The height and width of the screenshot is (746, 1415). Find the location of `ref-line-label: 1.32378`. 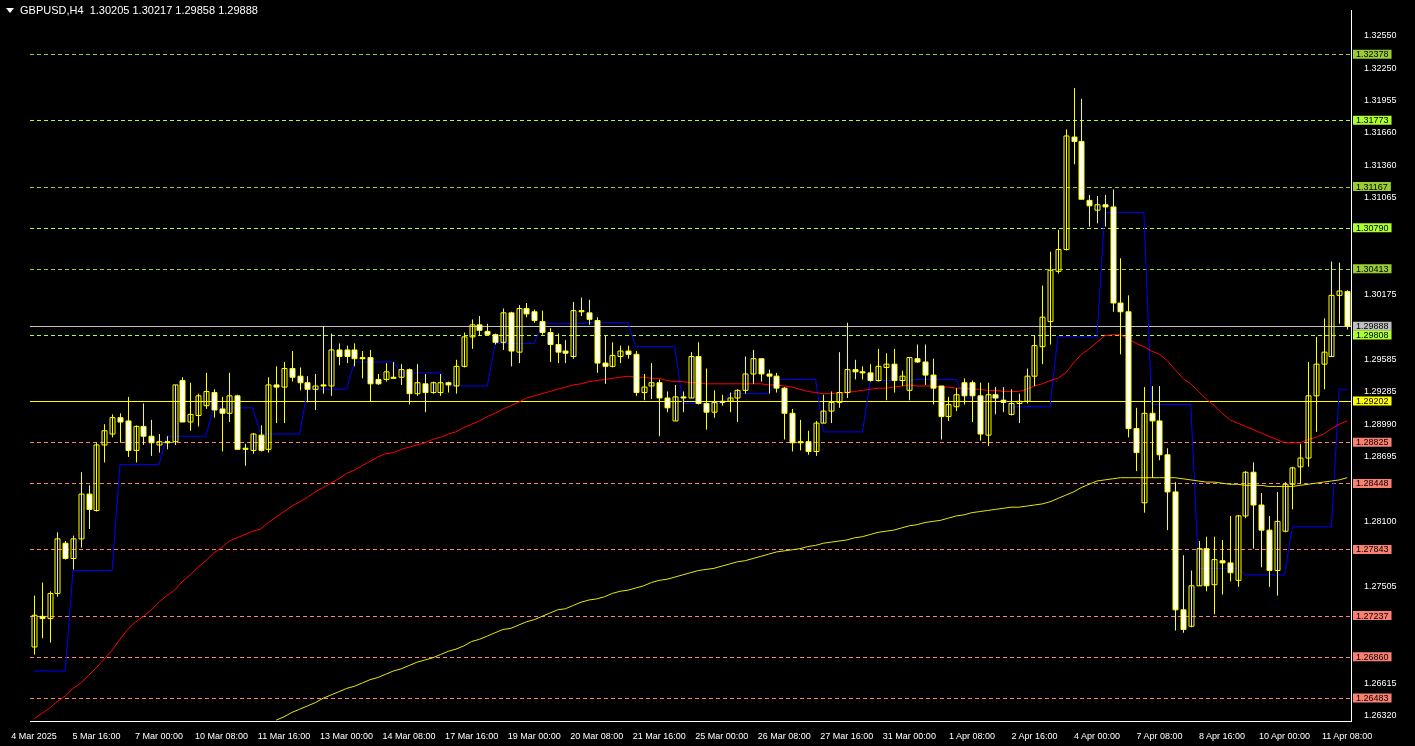

ref-line-label: 1.32378 is located at coordinates (1372, 54).